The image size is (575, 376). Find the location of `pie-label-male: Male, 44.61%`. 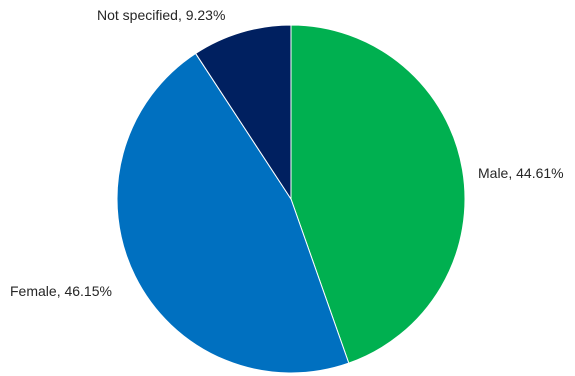

pie-label-male: Male, 44.61% is located at coordinates (521, 173).